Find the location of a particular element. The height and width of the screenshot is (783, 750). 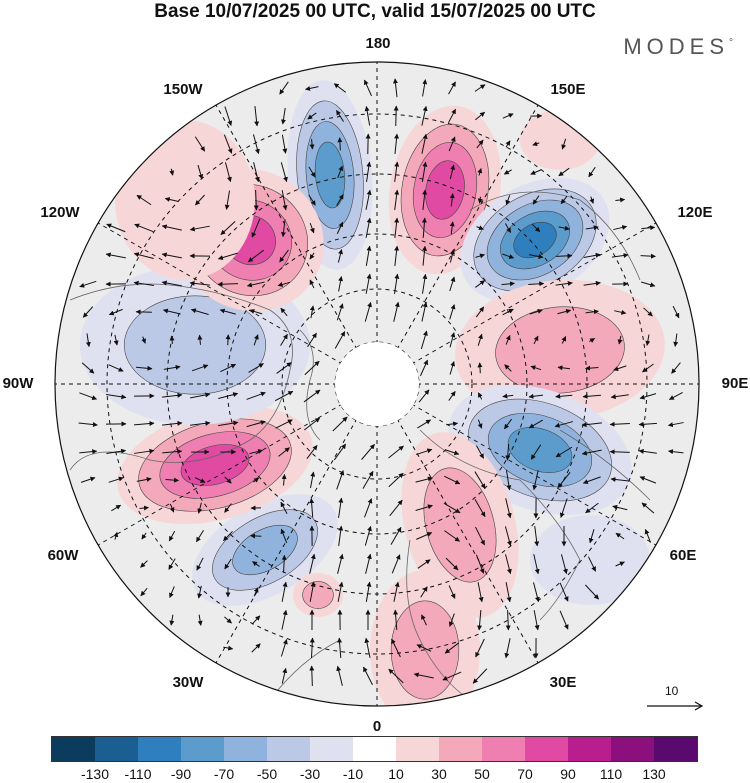

lon-label: 120W is located at coordinates (60, 212).